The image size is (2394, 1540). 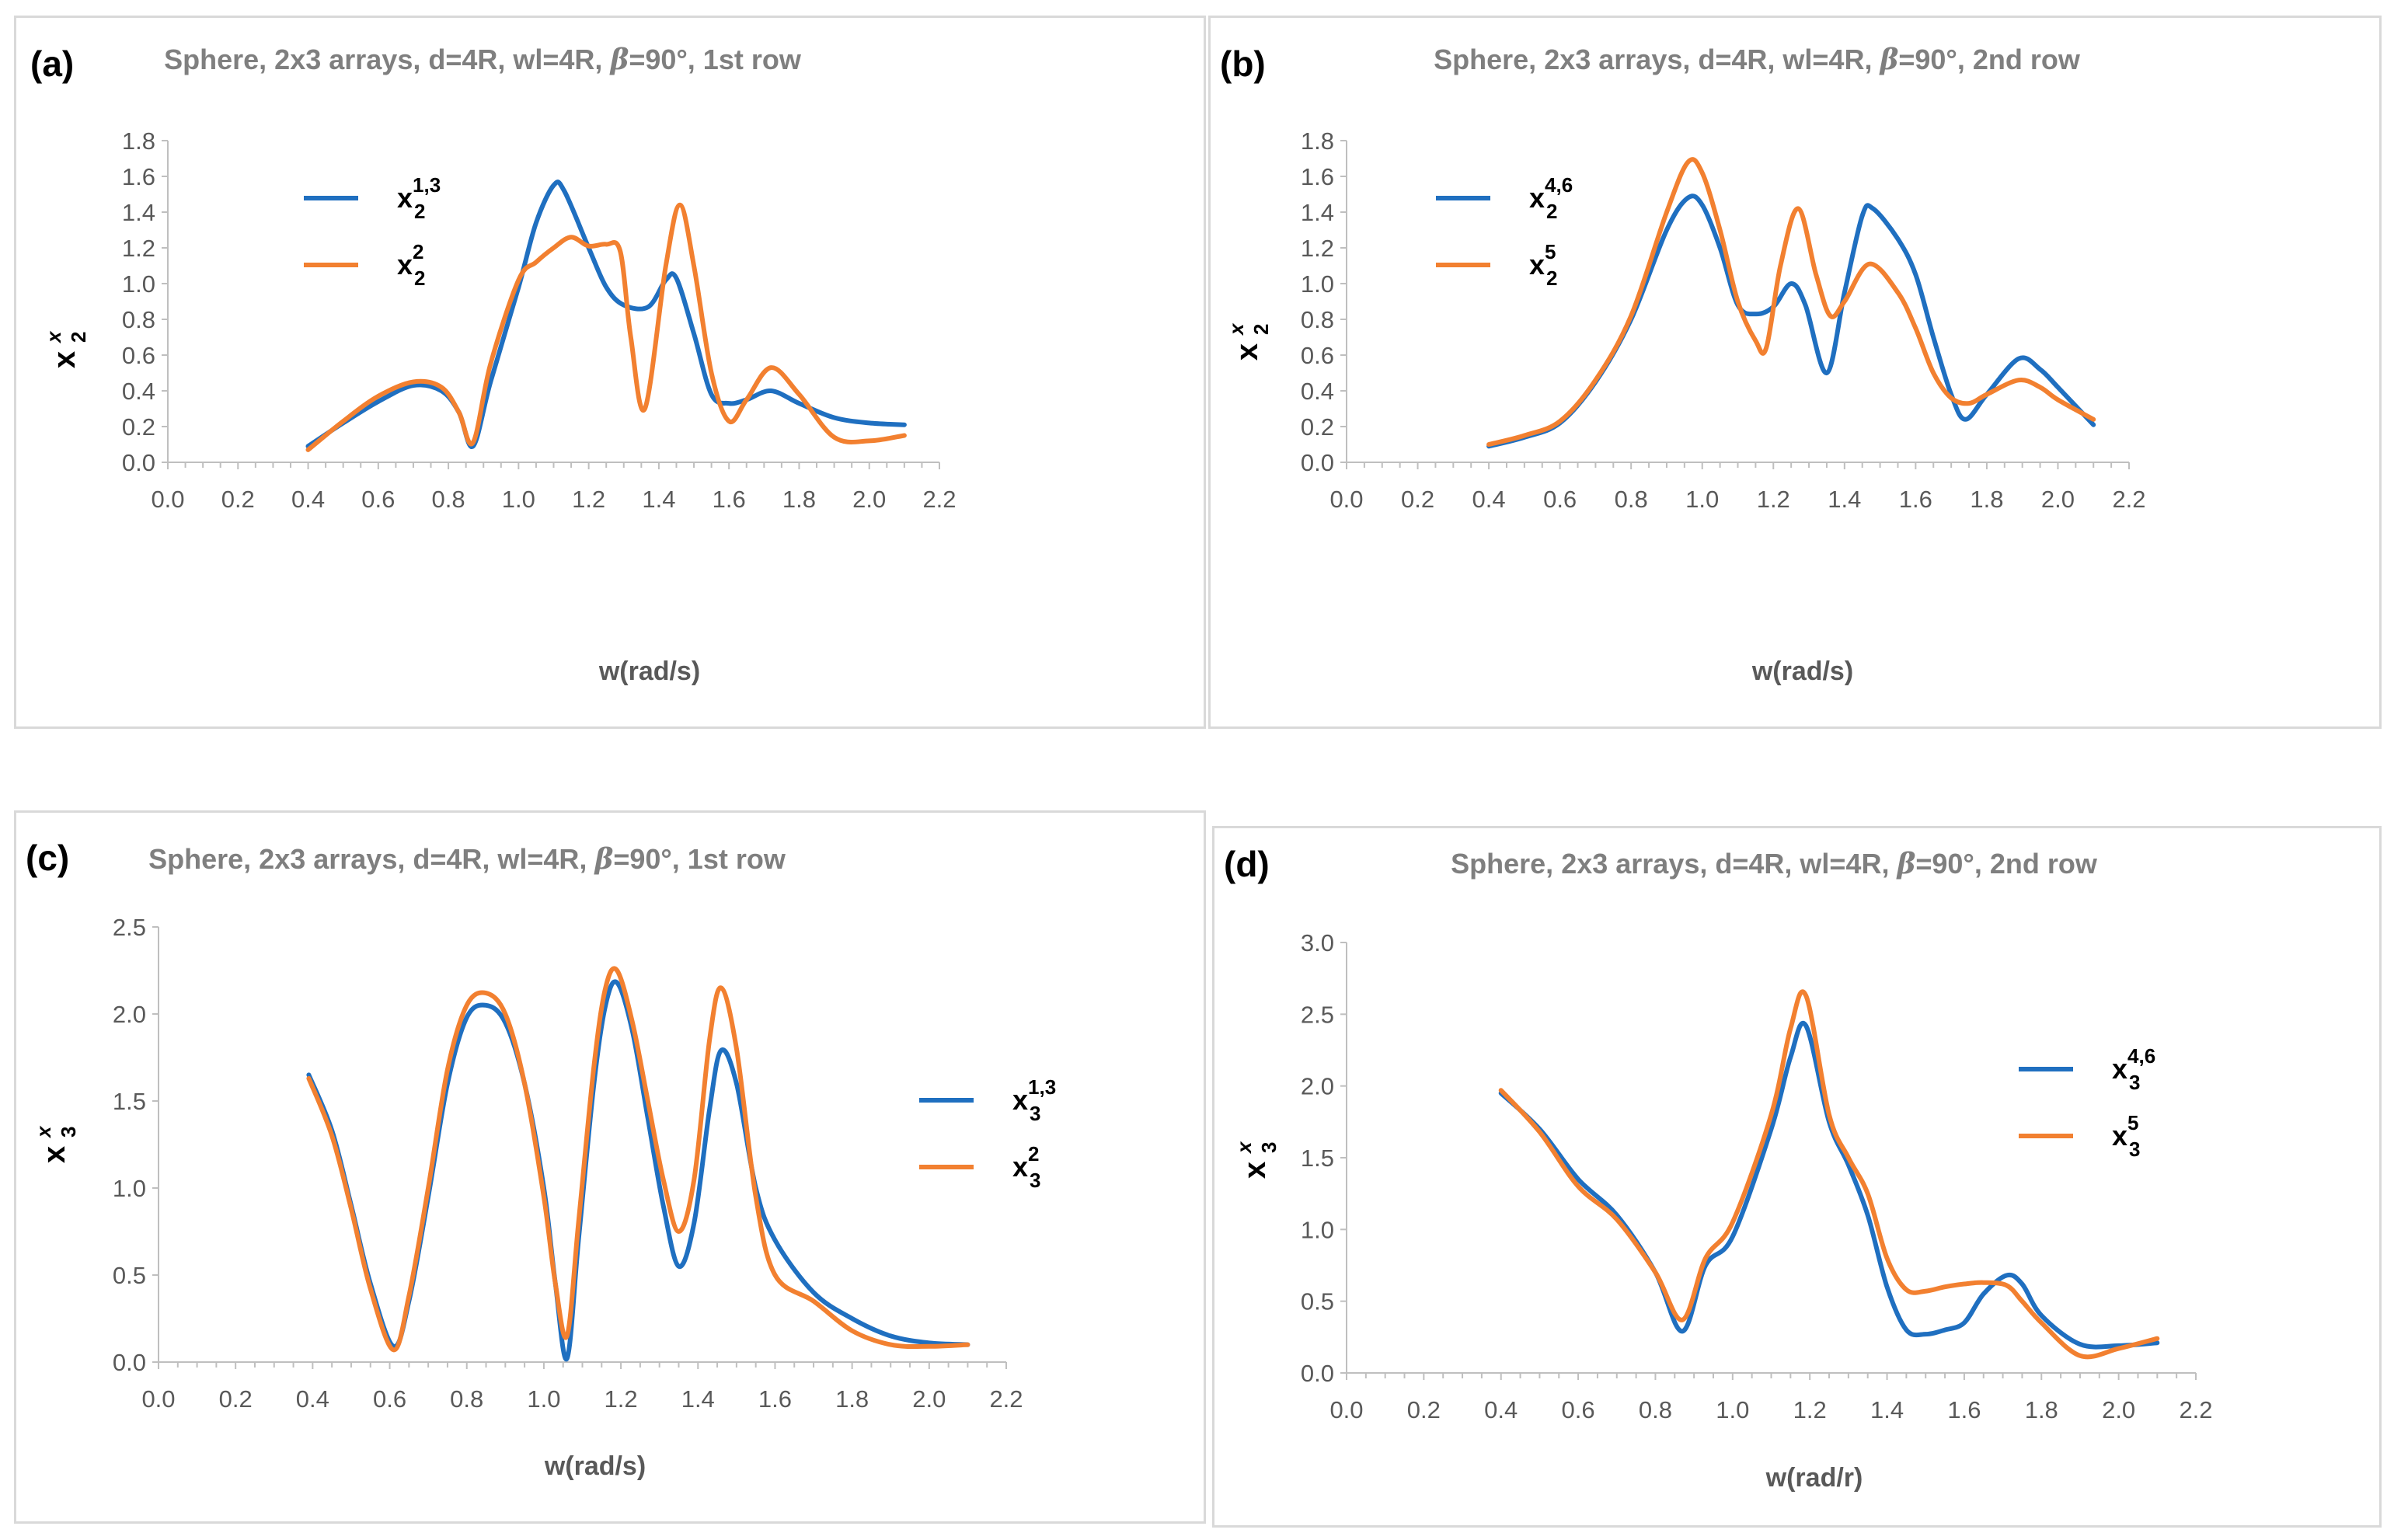 What do you see at coordinates (129, 1014) in the screenshot?
I see `y-tick-label: 2.0` at bounding box center [129, 1014].